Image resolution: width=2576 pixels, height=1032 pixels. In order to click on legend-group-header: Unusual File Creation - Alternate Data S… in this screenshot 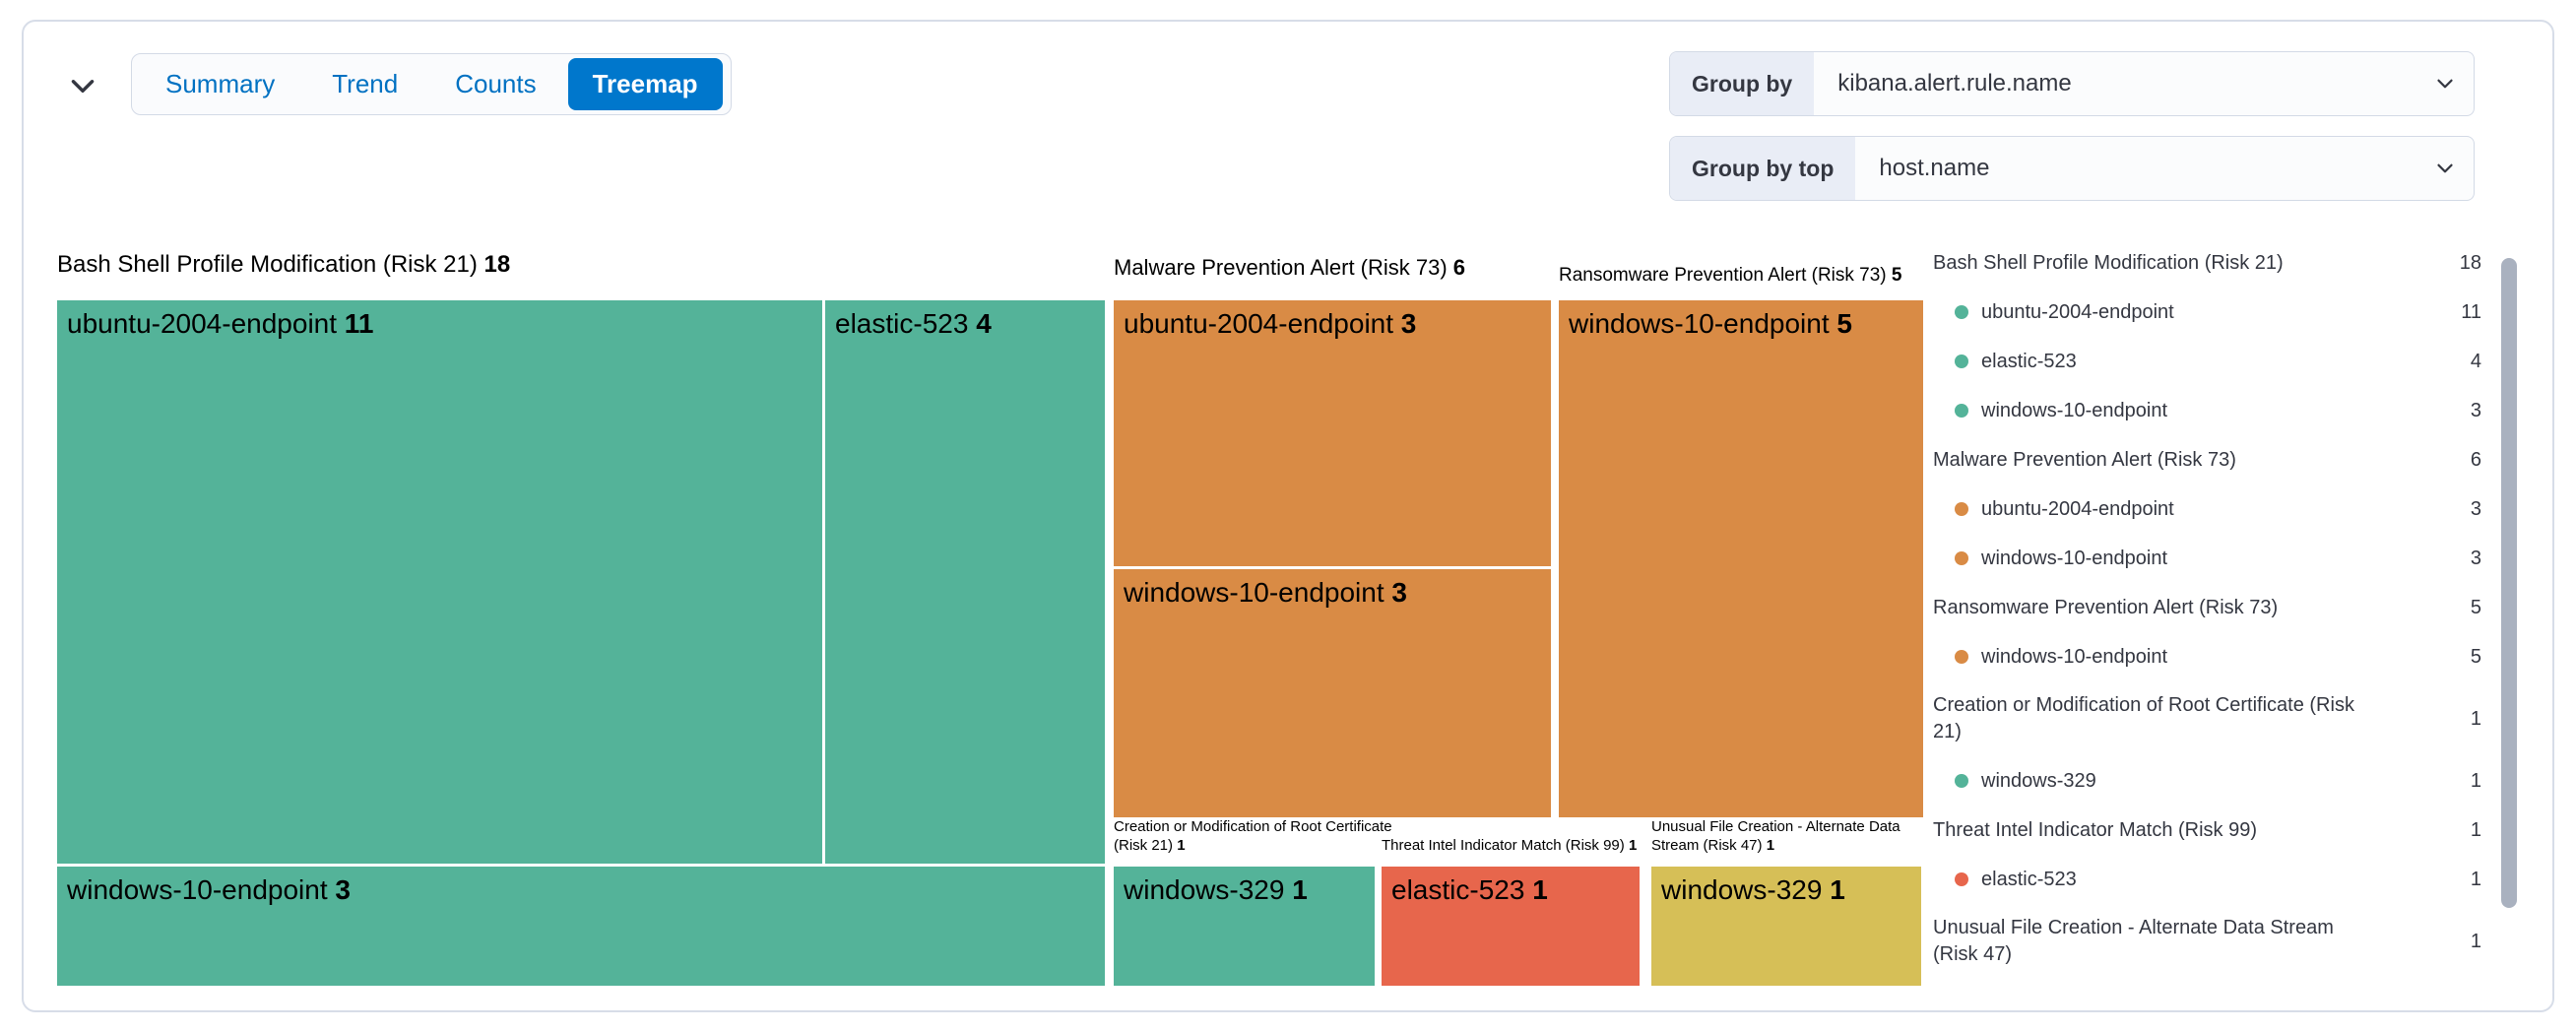, I will do `click(2207, 941)`.